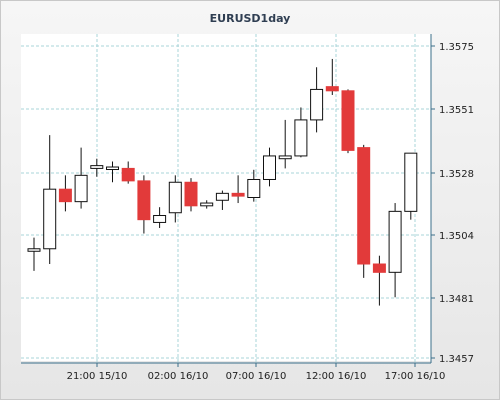 The height and width of the screenshot is (400, 500). I want to click on y-tick-label: 1.3481, so click(456, 299).